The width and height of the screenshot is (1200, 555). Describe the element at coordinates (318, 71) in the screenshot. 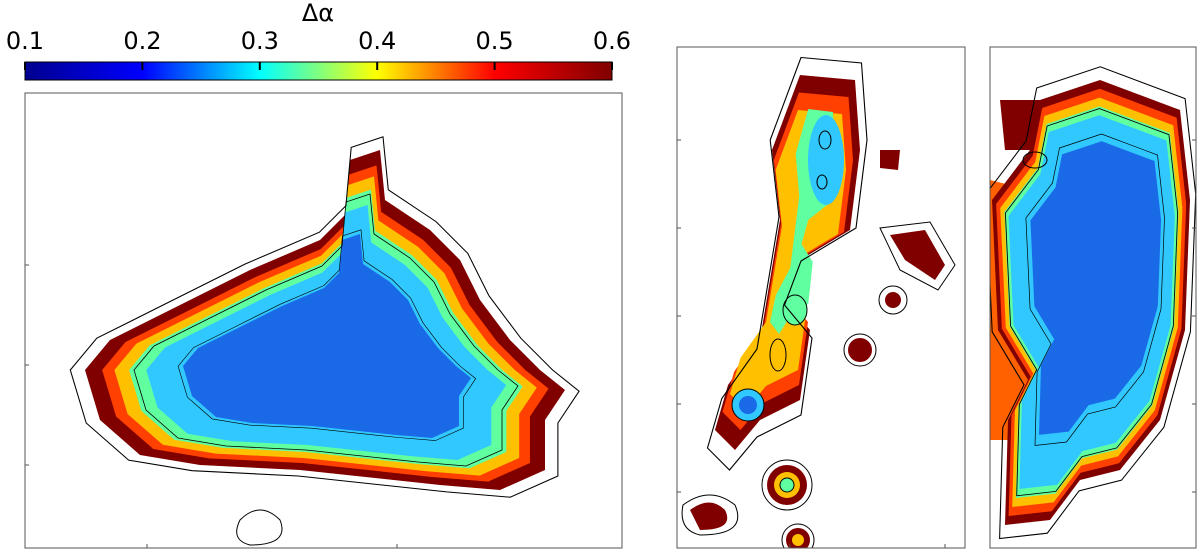

I see `colorbar` at that location.